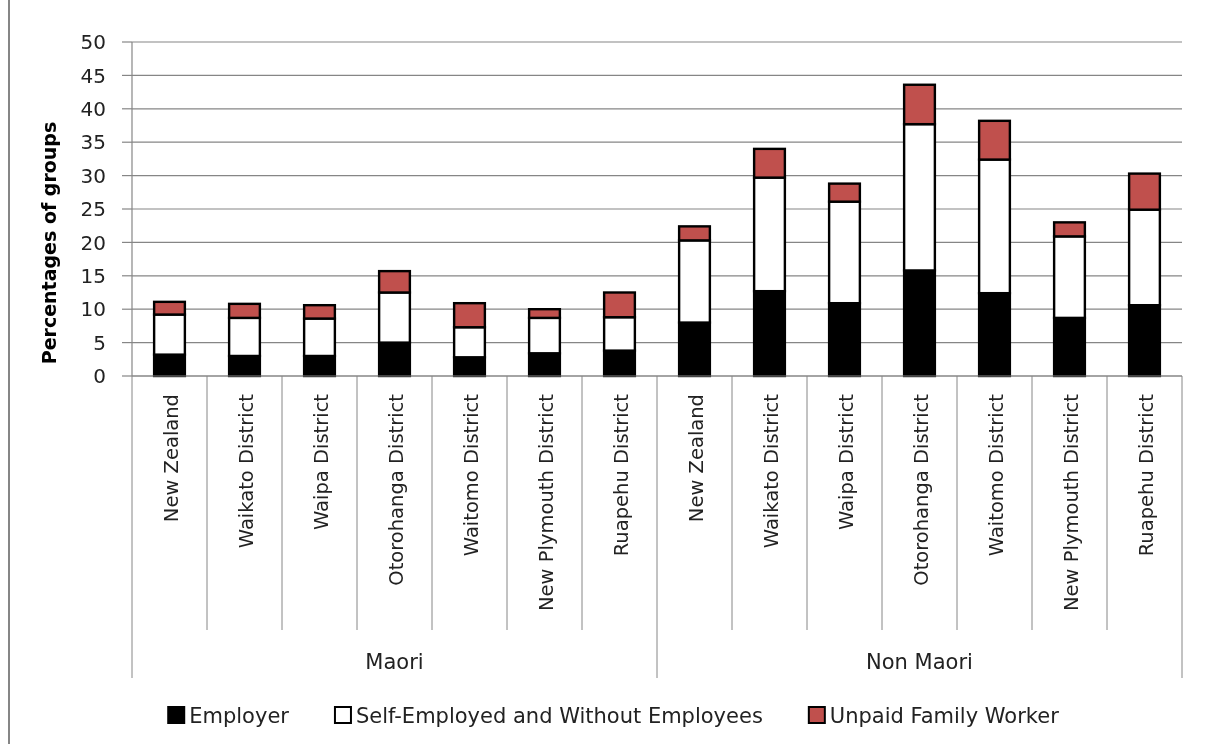 The width and height of the screenshot is (1205, 744). I want to click on y-tick-label: 25, so click(93, 209).